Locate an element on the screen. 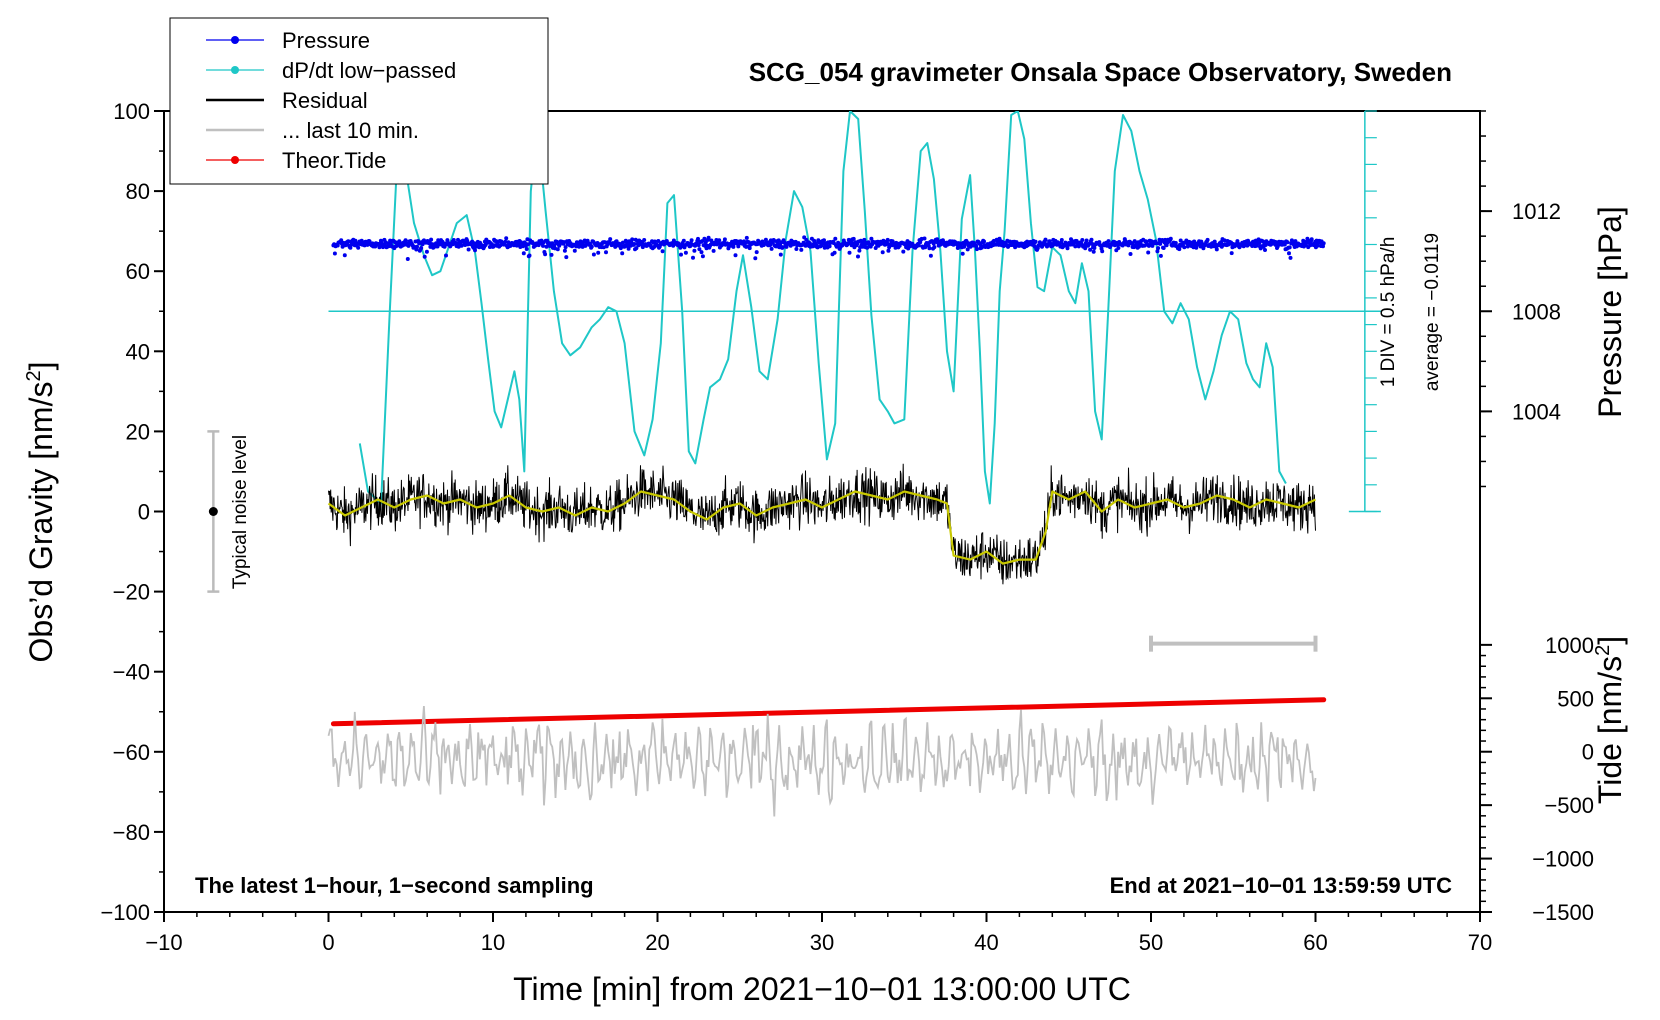 The image size is (1660, 1020). tide-series is located at coordinates (828, 712).